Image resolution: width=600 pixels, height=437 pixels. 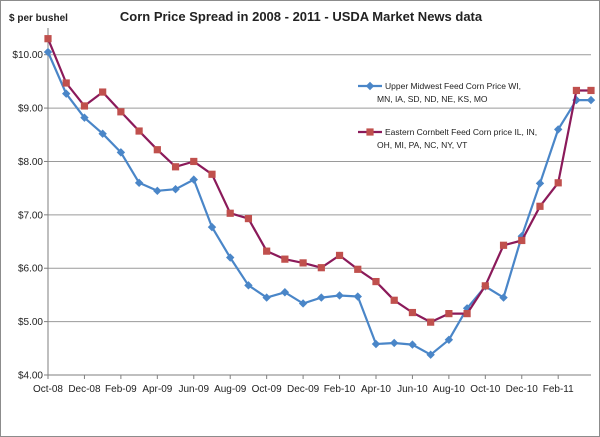 I want to click on x-tick-label: Dec-10, so click(x=522, y=389).